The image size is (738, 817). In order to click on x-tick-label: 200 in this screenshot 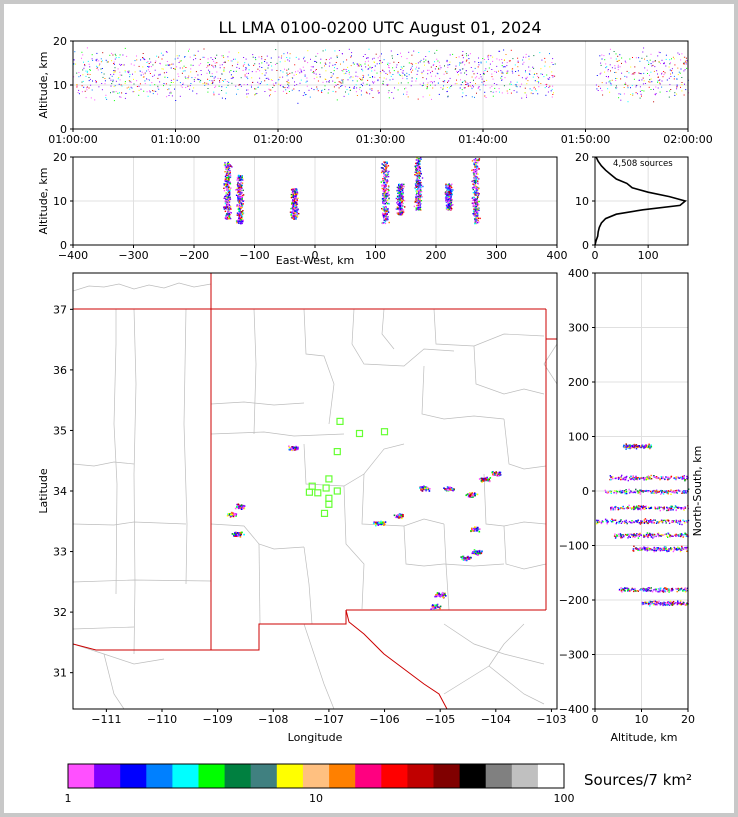, I will do `click(436, 255)`.